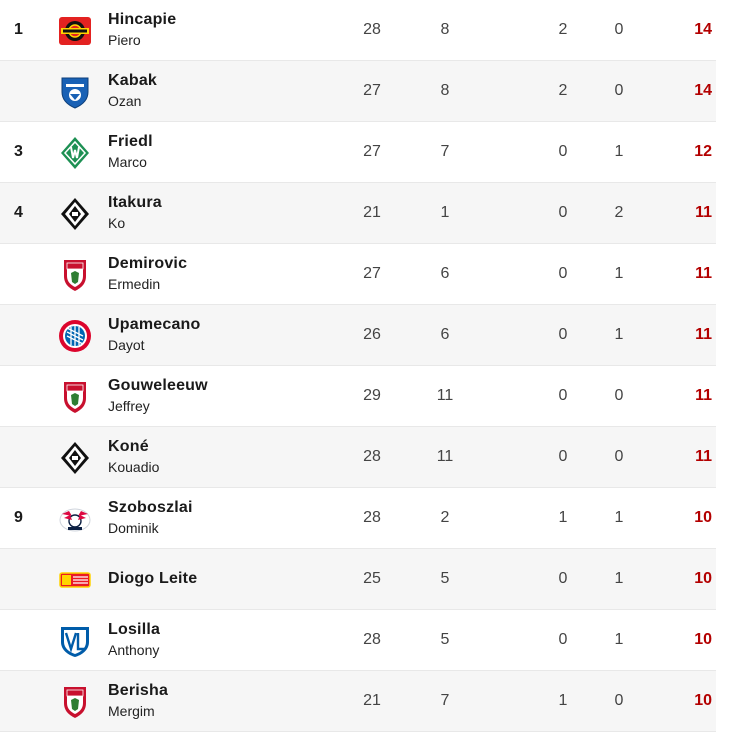  I want to click on player-first-name: Dominik, so click(133, 528).